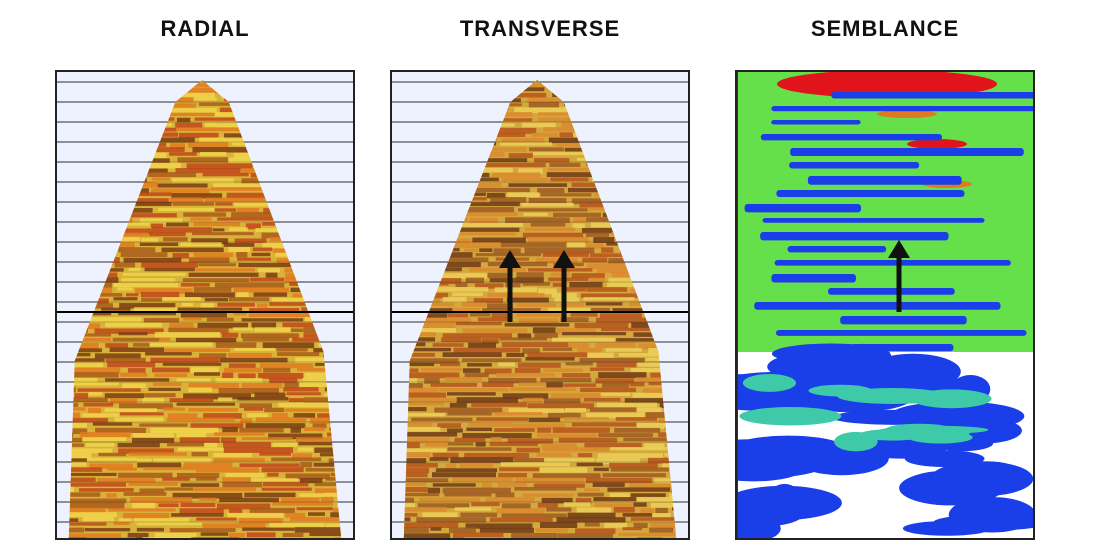 The height and width of the screenshot is (560, 1100). I want to click on arrow-head-icon, so click(510, 259).